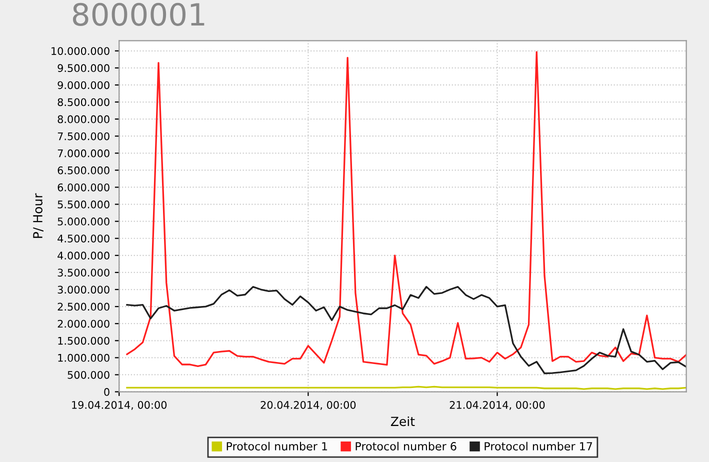 This screenshot has height=462, width=709. I want to click on y-tick-label: 1.000.000, so click(84, 358).